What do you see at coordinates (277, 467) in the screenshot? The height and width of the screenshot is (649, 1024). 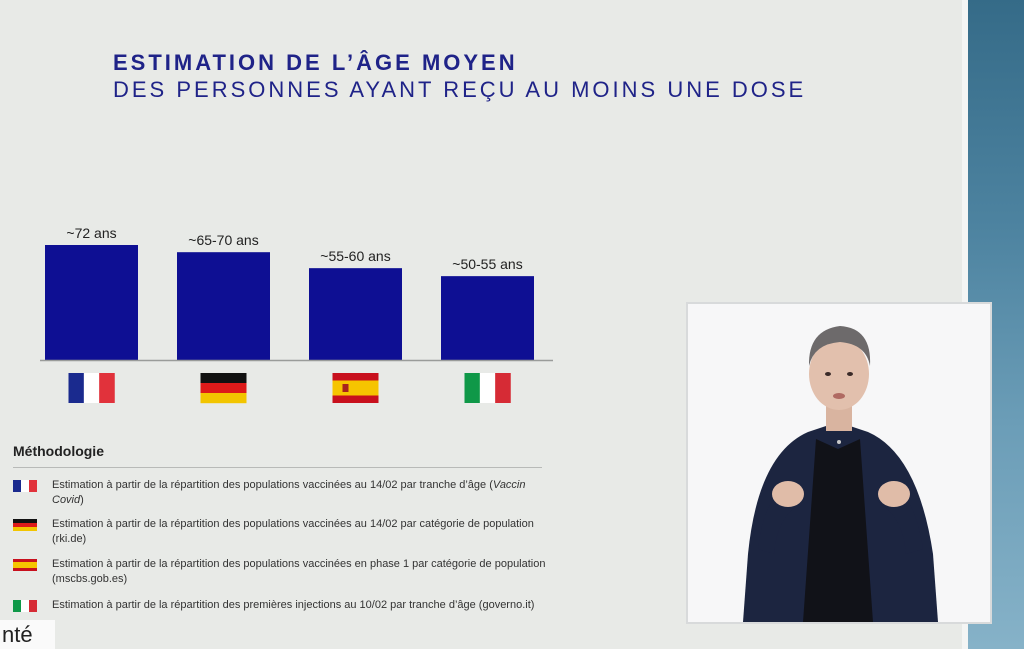 I see `methodology-divider` at bounding box center [277, 467].